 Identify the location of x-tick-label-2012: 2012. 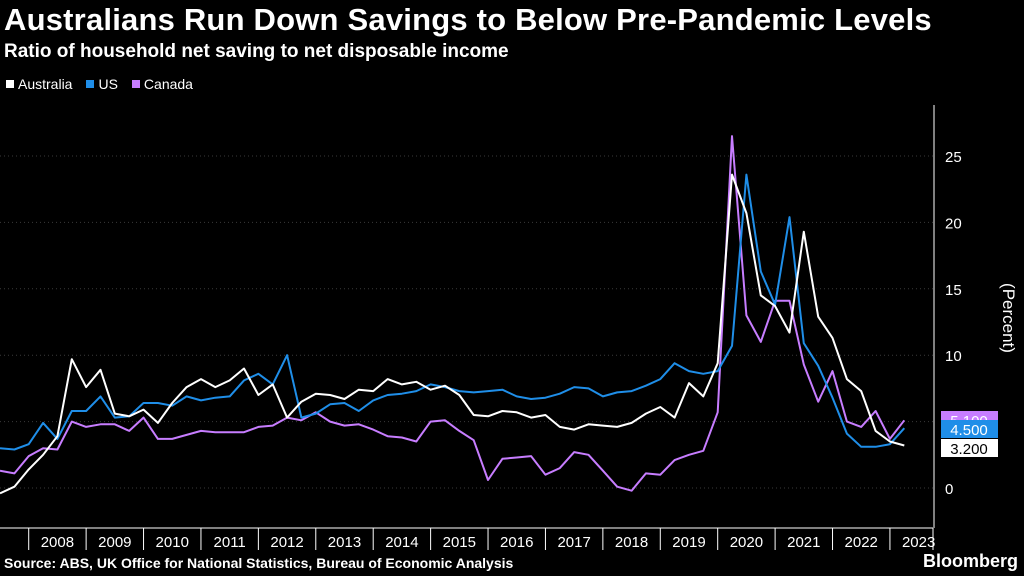
(286, 542).